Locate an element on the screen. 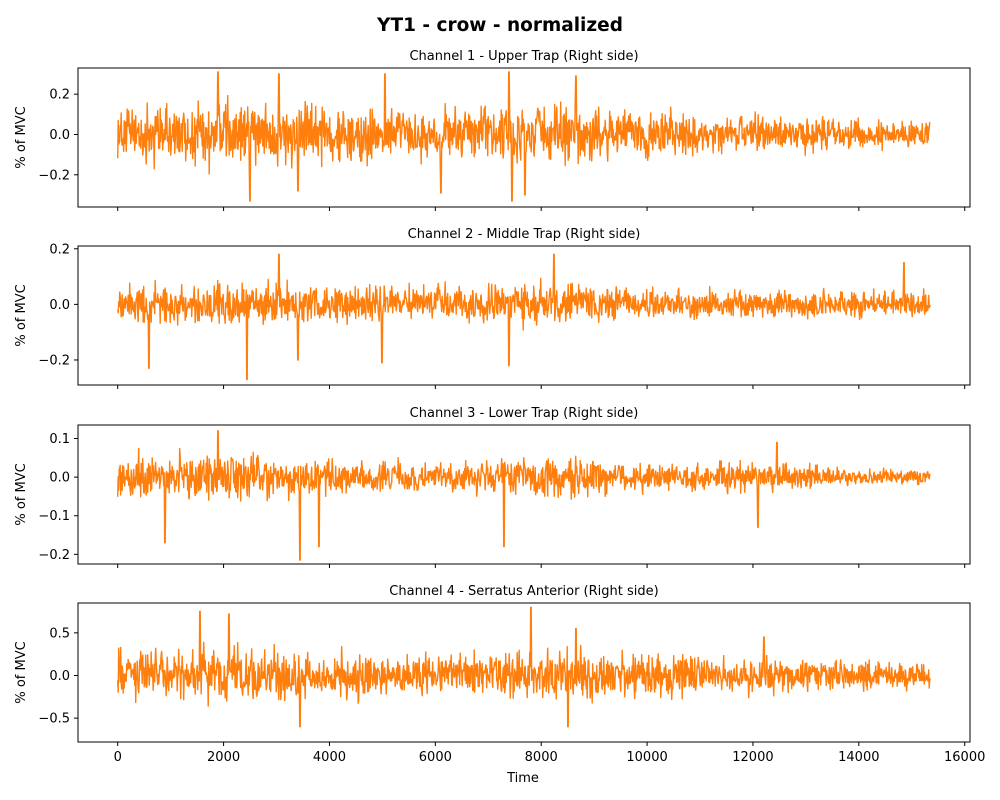  x-axis-label: Time is located at coordinates (522, 778).